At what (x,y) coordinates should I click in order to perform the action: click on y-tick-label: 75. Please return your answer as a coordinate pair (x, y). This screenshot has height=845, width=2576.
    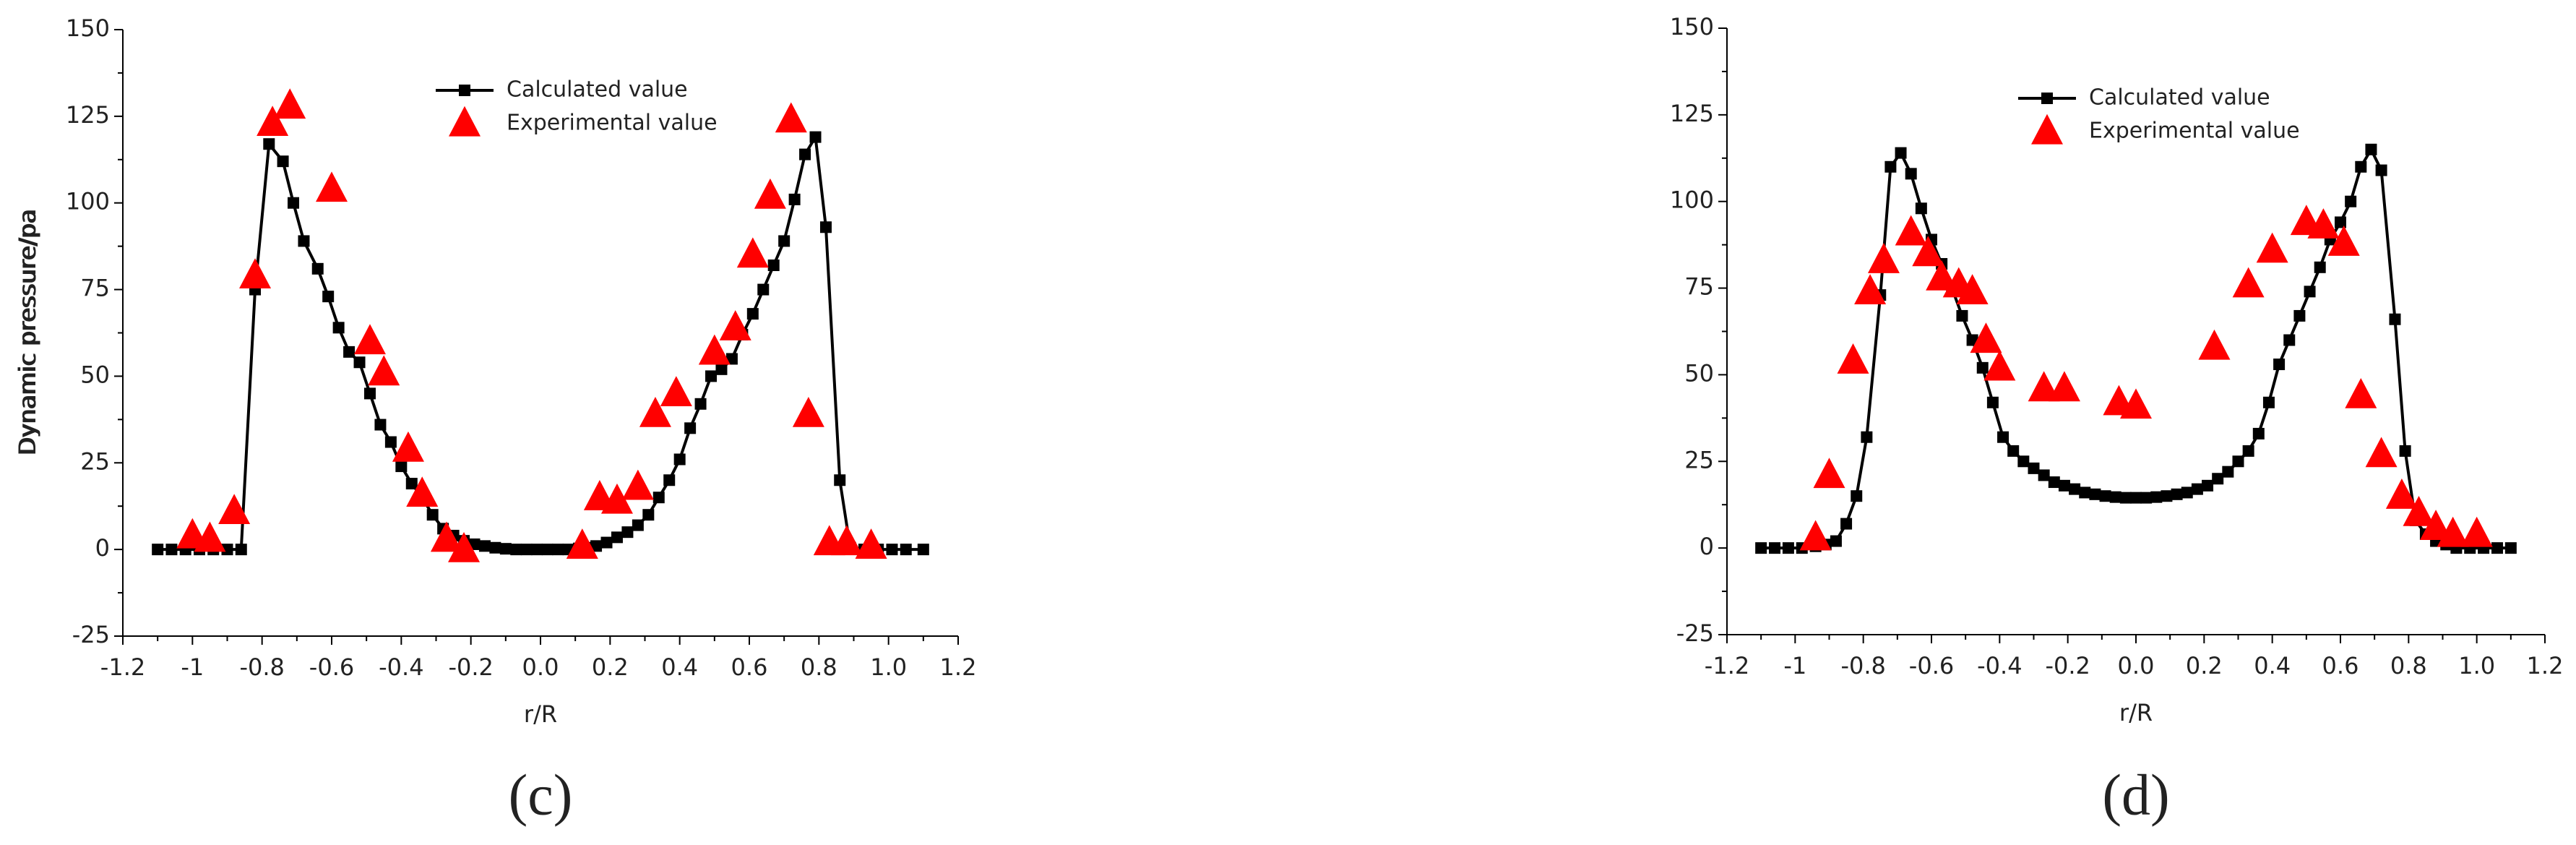
    Looking at the image, I should click on (1699, 287).